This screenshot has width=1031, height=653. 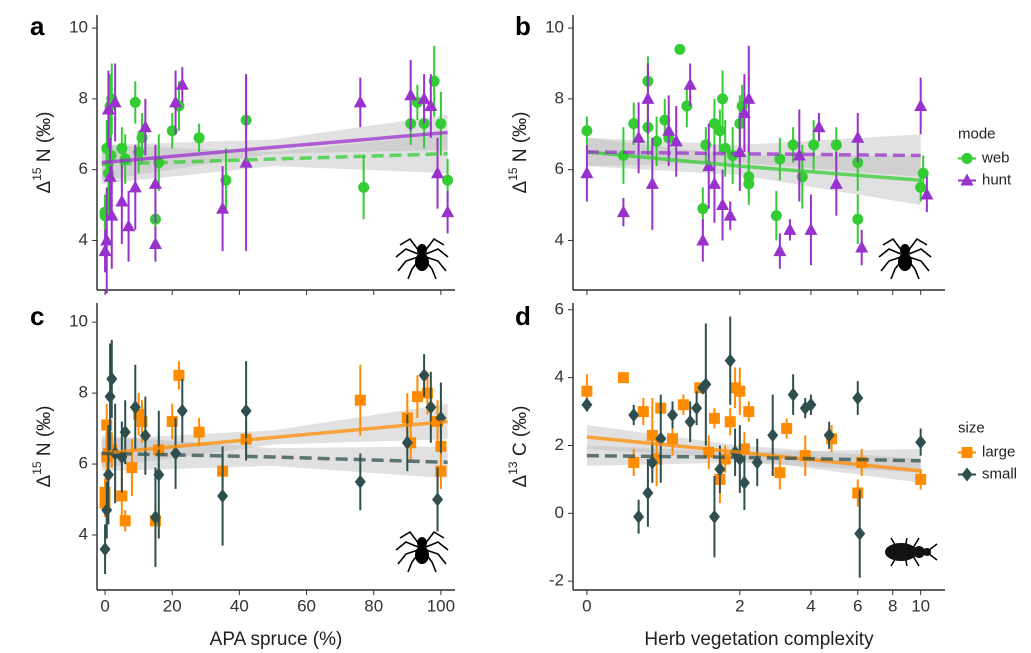 What do you see at coordinates (998, 451) in the screenshot?
I see `legend-label: large` at bounding box center [998, 451].